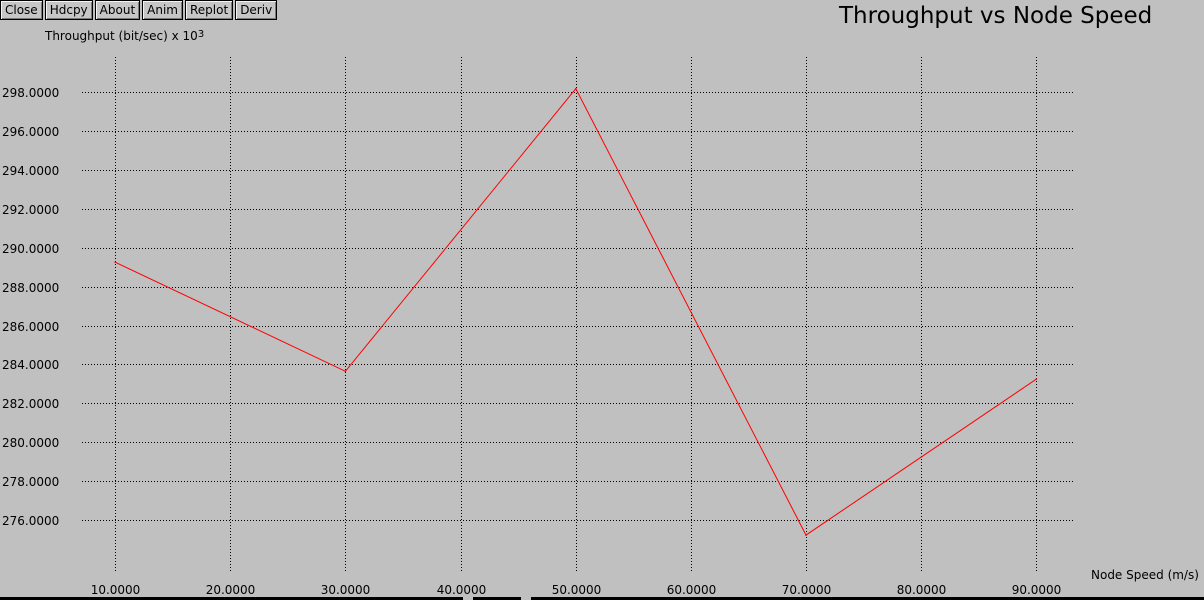 This screenshot has height=600, width=1204. Describe the element at coordinates (30, 288) in the screenshot. I see `y-tick-label: 288.0000` at that location.